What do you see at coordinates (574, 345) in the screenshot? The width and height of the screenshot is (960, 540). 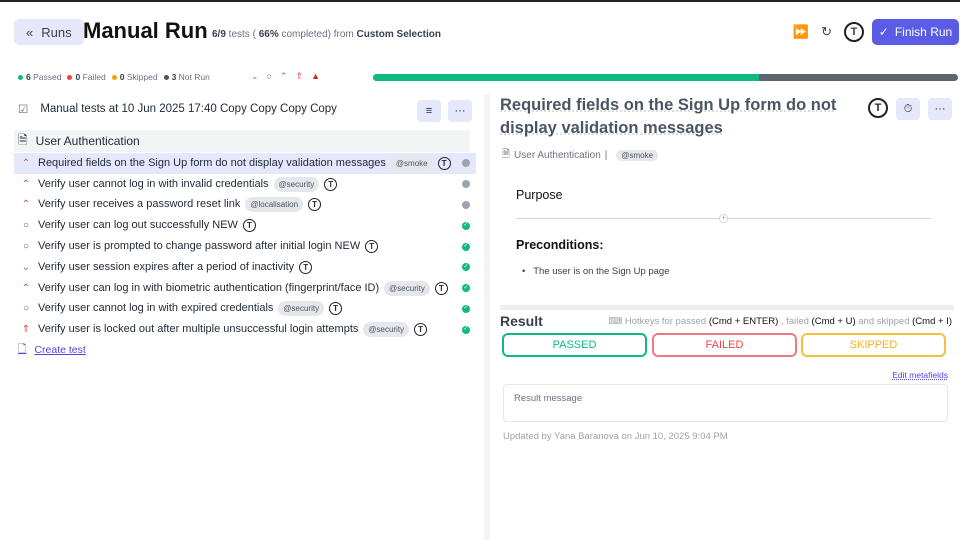 I see `passed-button: PASSED` at bounding box center [574, 345].